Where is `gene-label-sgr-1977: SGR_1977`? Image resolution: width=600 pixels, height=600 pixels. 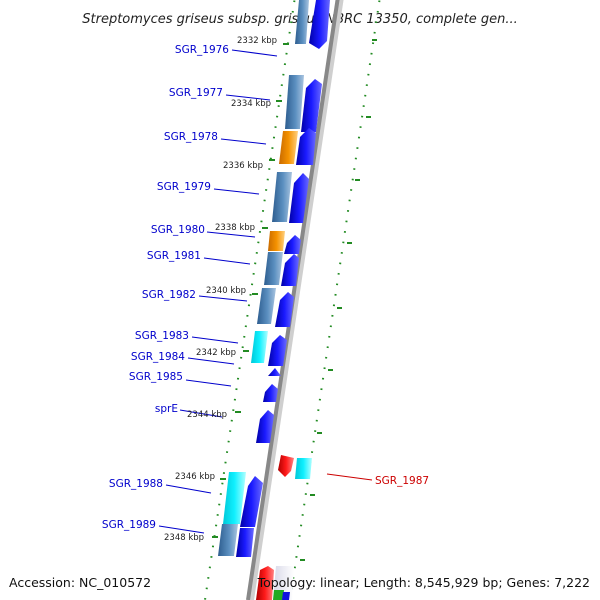 gene-label-sgr-1977: SGR_1977 is located at coordinates (196, 93).